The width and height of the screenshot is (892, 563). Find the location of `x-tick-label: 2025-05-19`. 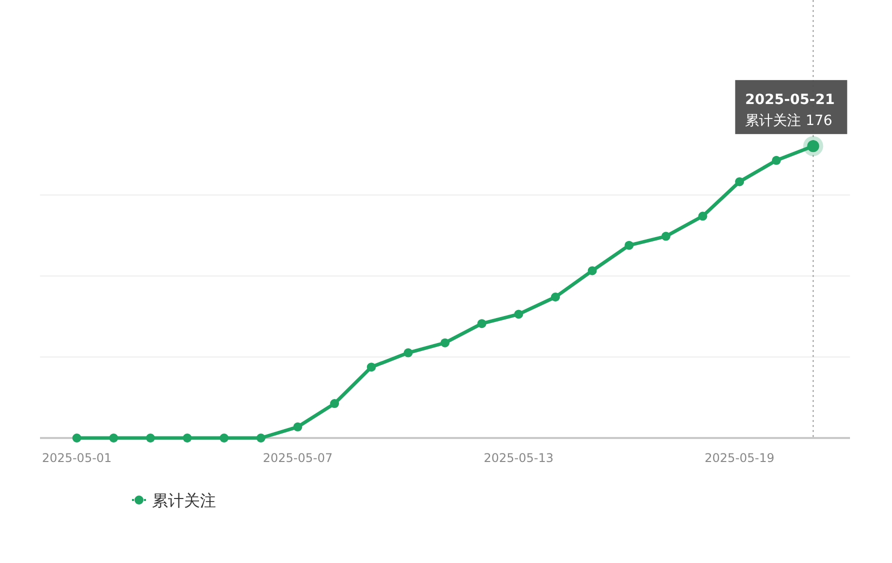

x-tick-label: 2025-05-19 is located at coordinates (739, 458).